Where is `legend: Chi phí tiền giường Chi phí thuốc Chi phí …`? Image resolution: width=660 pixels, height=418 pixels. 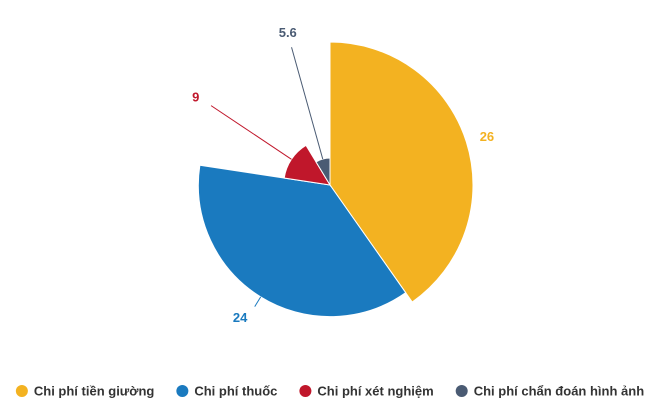 legend: Chi phí tiền giường Chi phí thuốc Chi phí … is located at coordinates (329, 390).